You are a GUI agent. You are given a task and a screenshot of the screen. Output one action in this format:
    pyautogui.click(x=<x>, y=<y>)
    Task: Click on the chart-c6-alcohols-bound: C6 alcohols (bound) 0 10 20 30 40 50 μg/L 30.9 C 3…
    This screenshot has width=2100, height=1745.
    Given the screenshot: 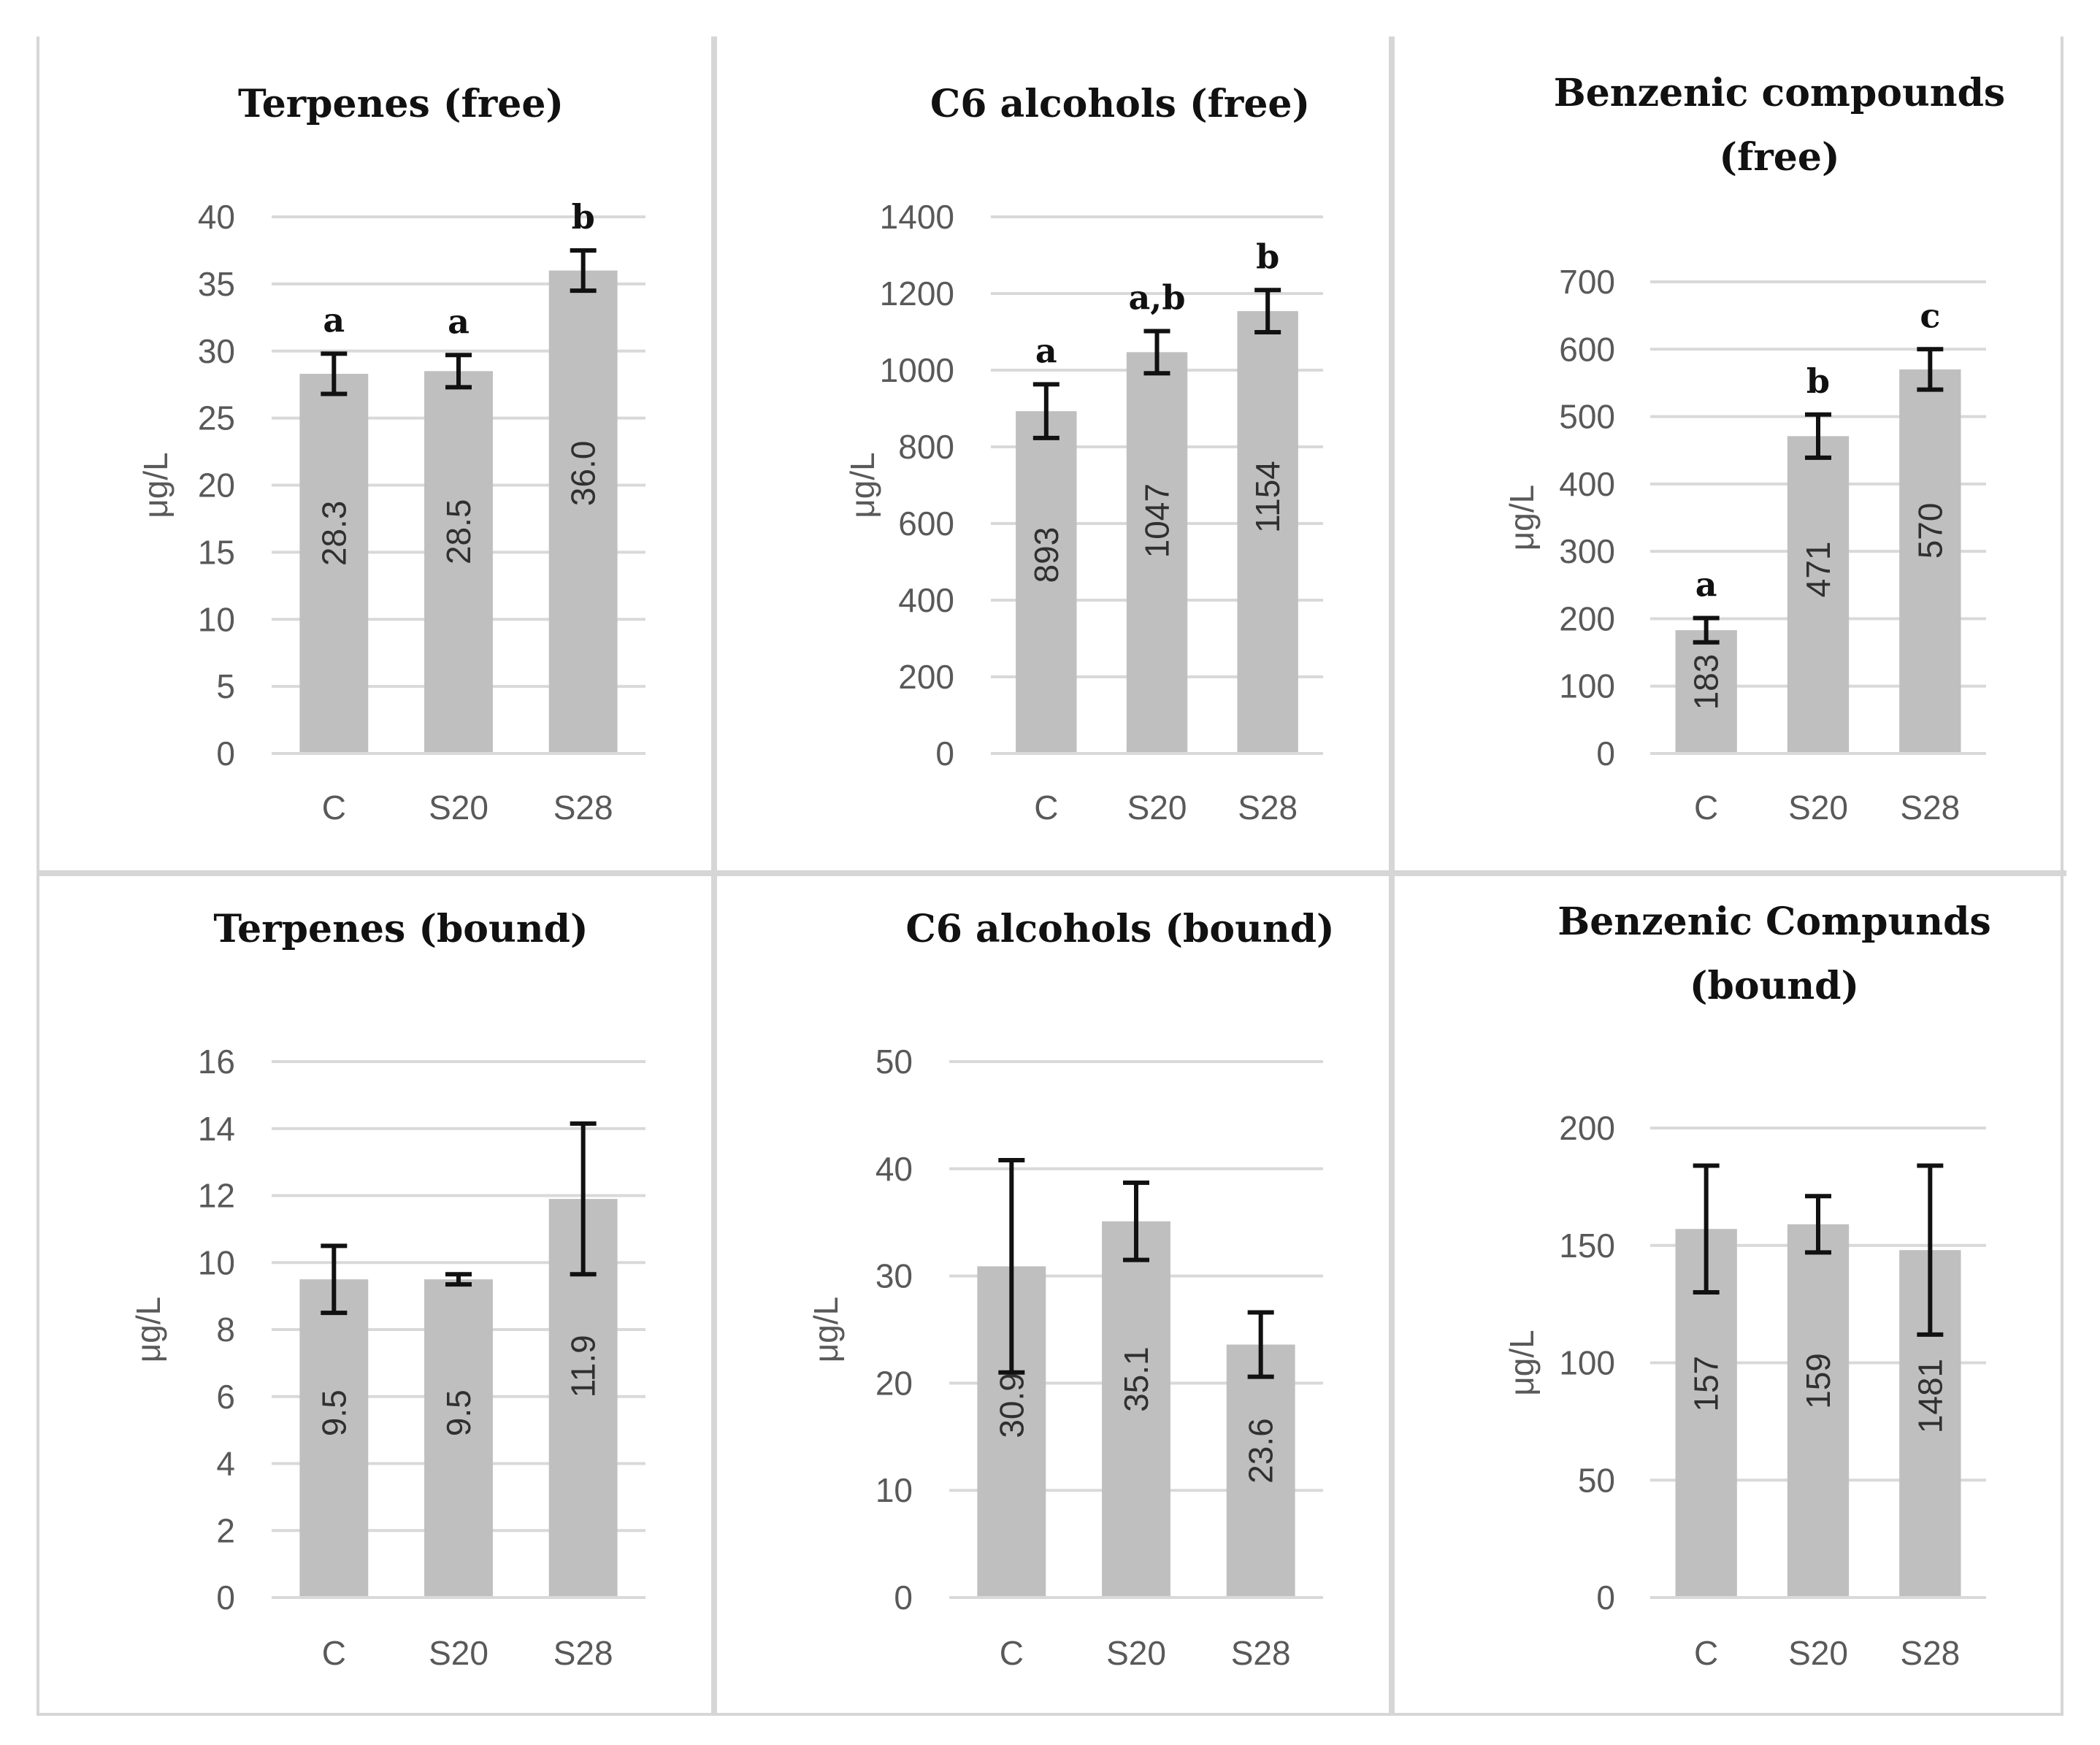 What is the action you would take?
    pyautogui.click(x=1071, y=1289)
    